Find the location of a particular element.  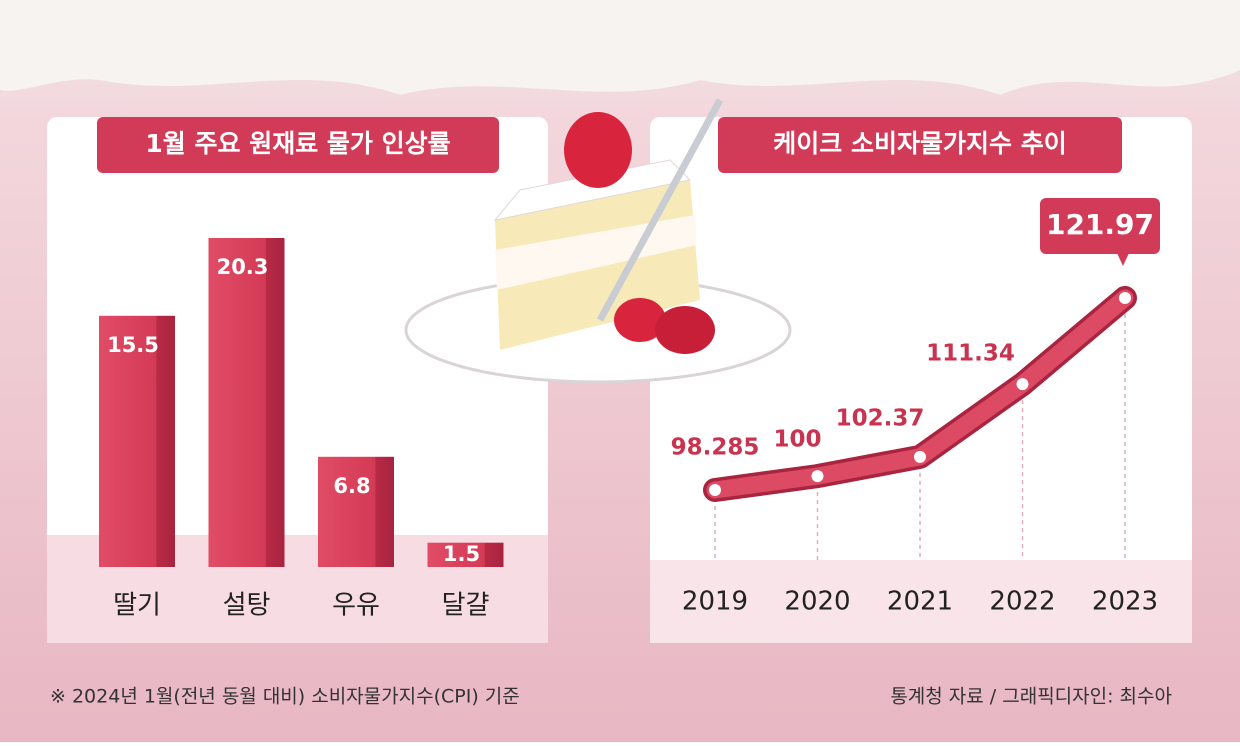

cream-drip is located at coordinates (620, 47).